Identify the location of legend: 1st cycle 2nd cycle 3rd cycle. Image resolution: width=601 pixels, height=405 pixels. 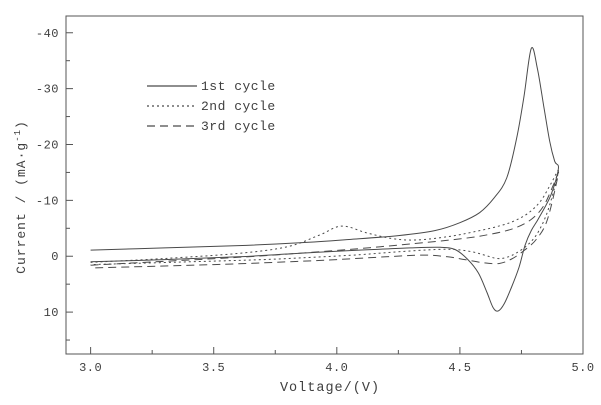
(211, 106).